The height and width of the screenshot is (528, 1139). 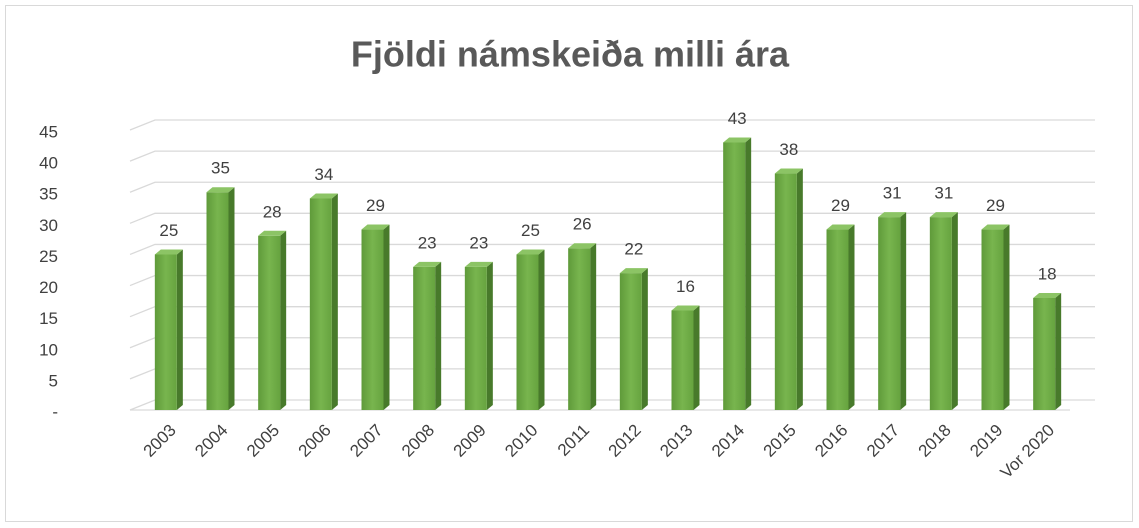 What do you see at coordinates (48, 225) in the screenshot?
I see `y-tick-label: 30` at bounding box center [48, 225].